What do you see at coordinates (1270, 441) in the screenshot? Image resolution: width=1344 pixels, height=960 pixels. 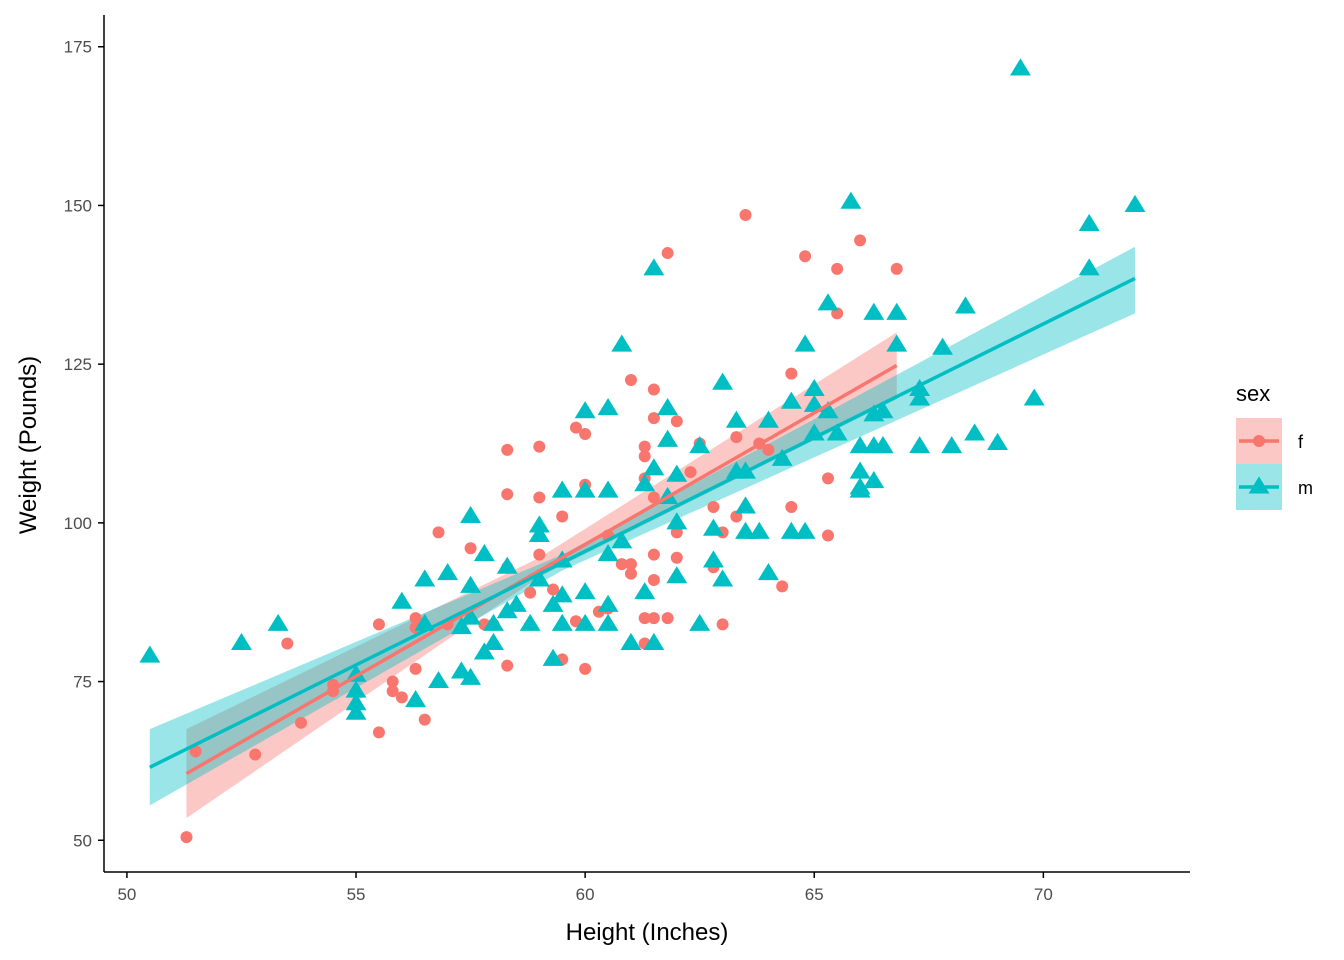 I see `legend-item-f: f` at bounding box center [1270, 441].